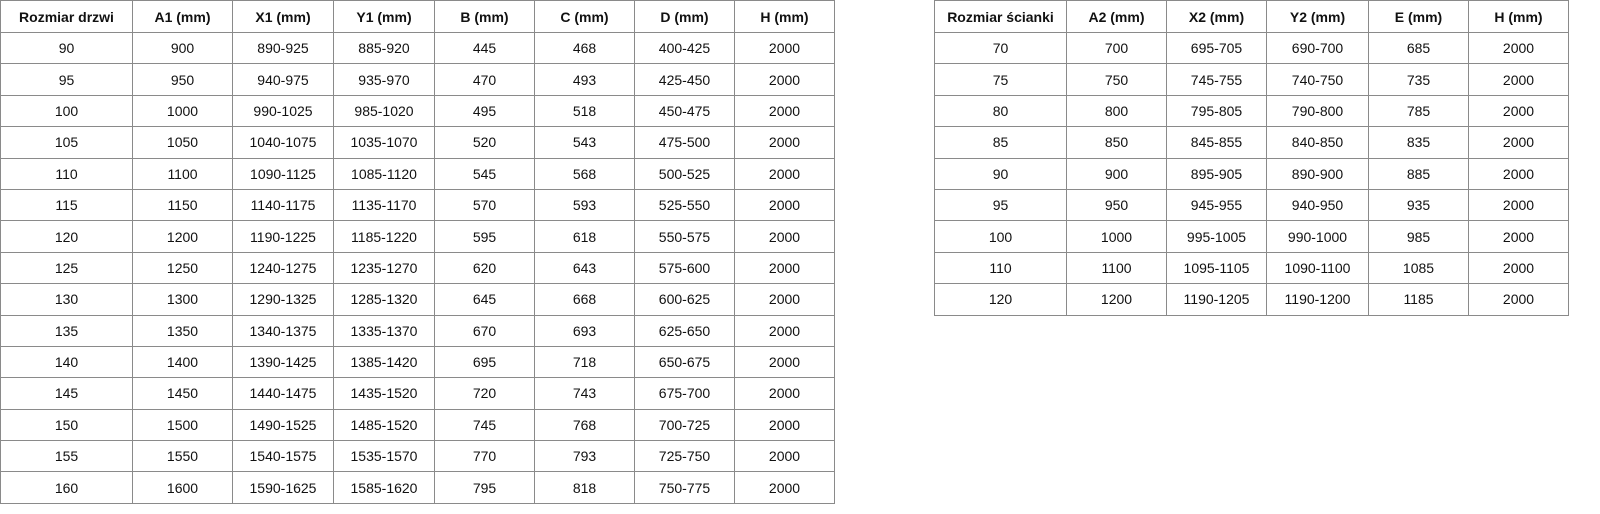 This screenshot has width=1600, height=514. What do you see at coordinates (1317, 79) in the screenshot?
I see `table-cell: 740-750` at bounding box center [1317, 79].